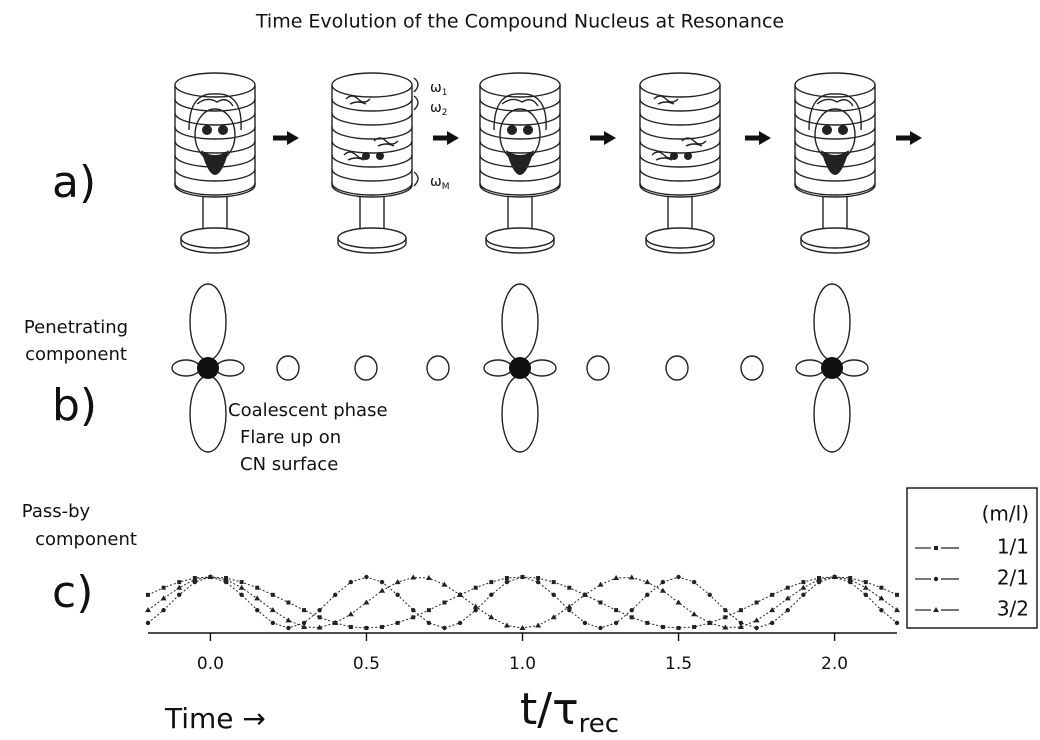  I want to click on base-edge, so click(372, 246).